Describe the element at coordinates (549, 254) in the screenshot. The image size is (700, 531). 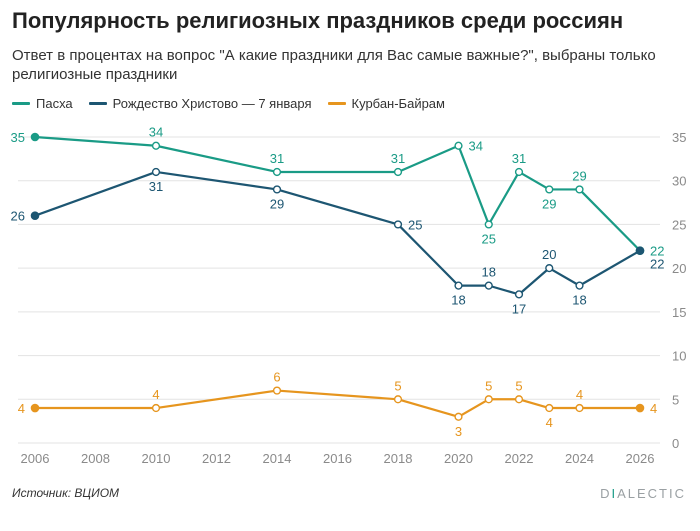
I see `data-label-christmas: 20` at that location.